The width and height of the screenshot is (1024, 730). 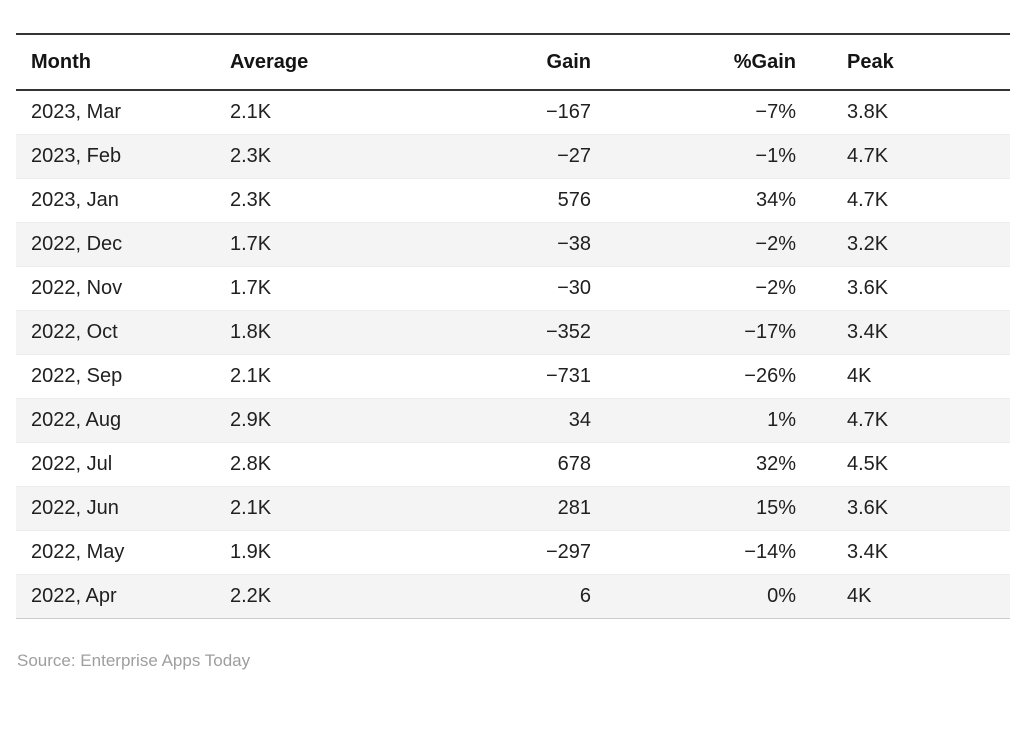 I want to click on cell-month: 2022, Dec, so click(x=77, y=243).